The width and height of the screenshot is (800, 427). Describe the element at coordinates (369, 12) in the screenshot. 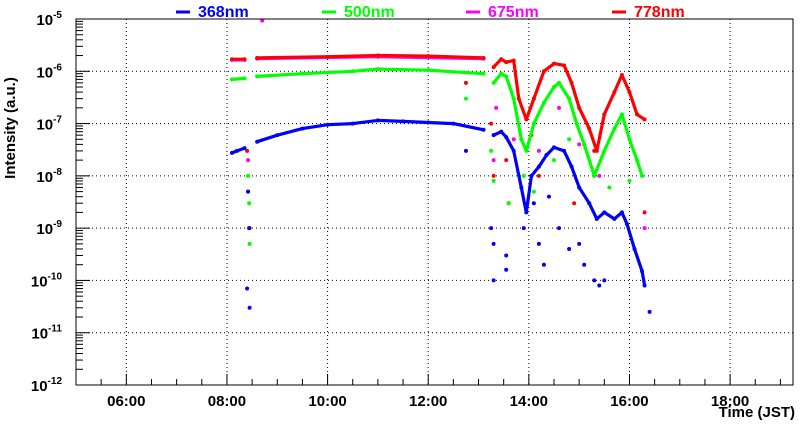

I see `legend-label-500nm: 500nm` at that location.